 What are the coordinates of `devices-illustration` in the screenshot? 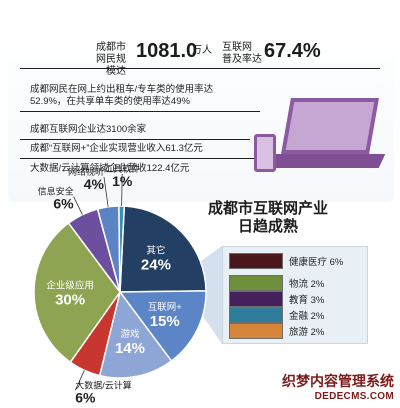 It's located at (313, 153).